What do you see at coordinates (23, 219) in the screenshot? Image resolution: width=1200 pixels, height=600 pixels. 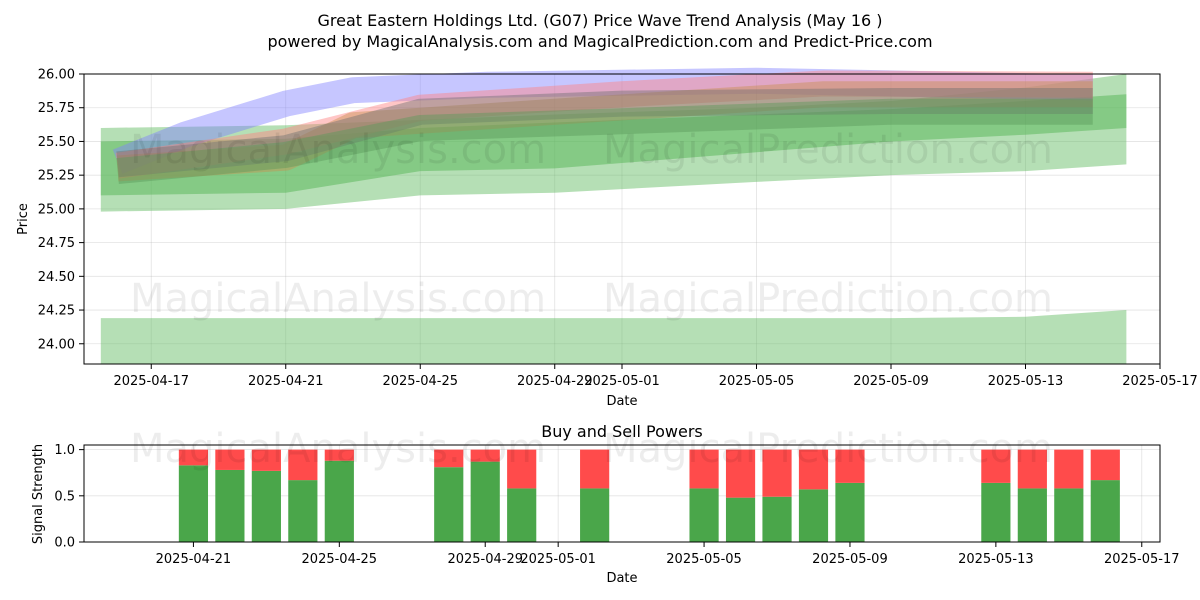 I see `price-y-axis-label: Price` at bounding box center [23, 219].